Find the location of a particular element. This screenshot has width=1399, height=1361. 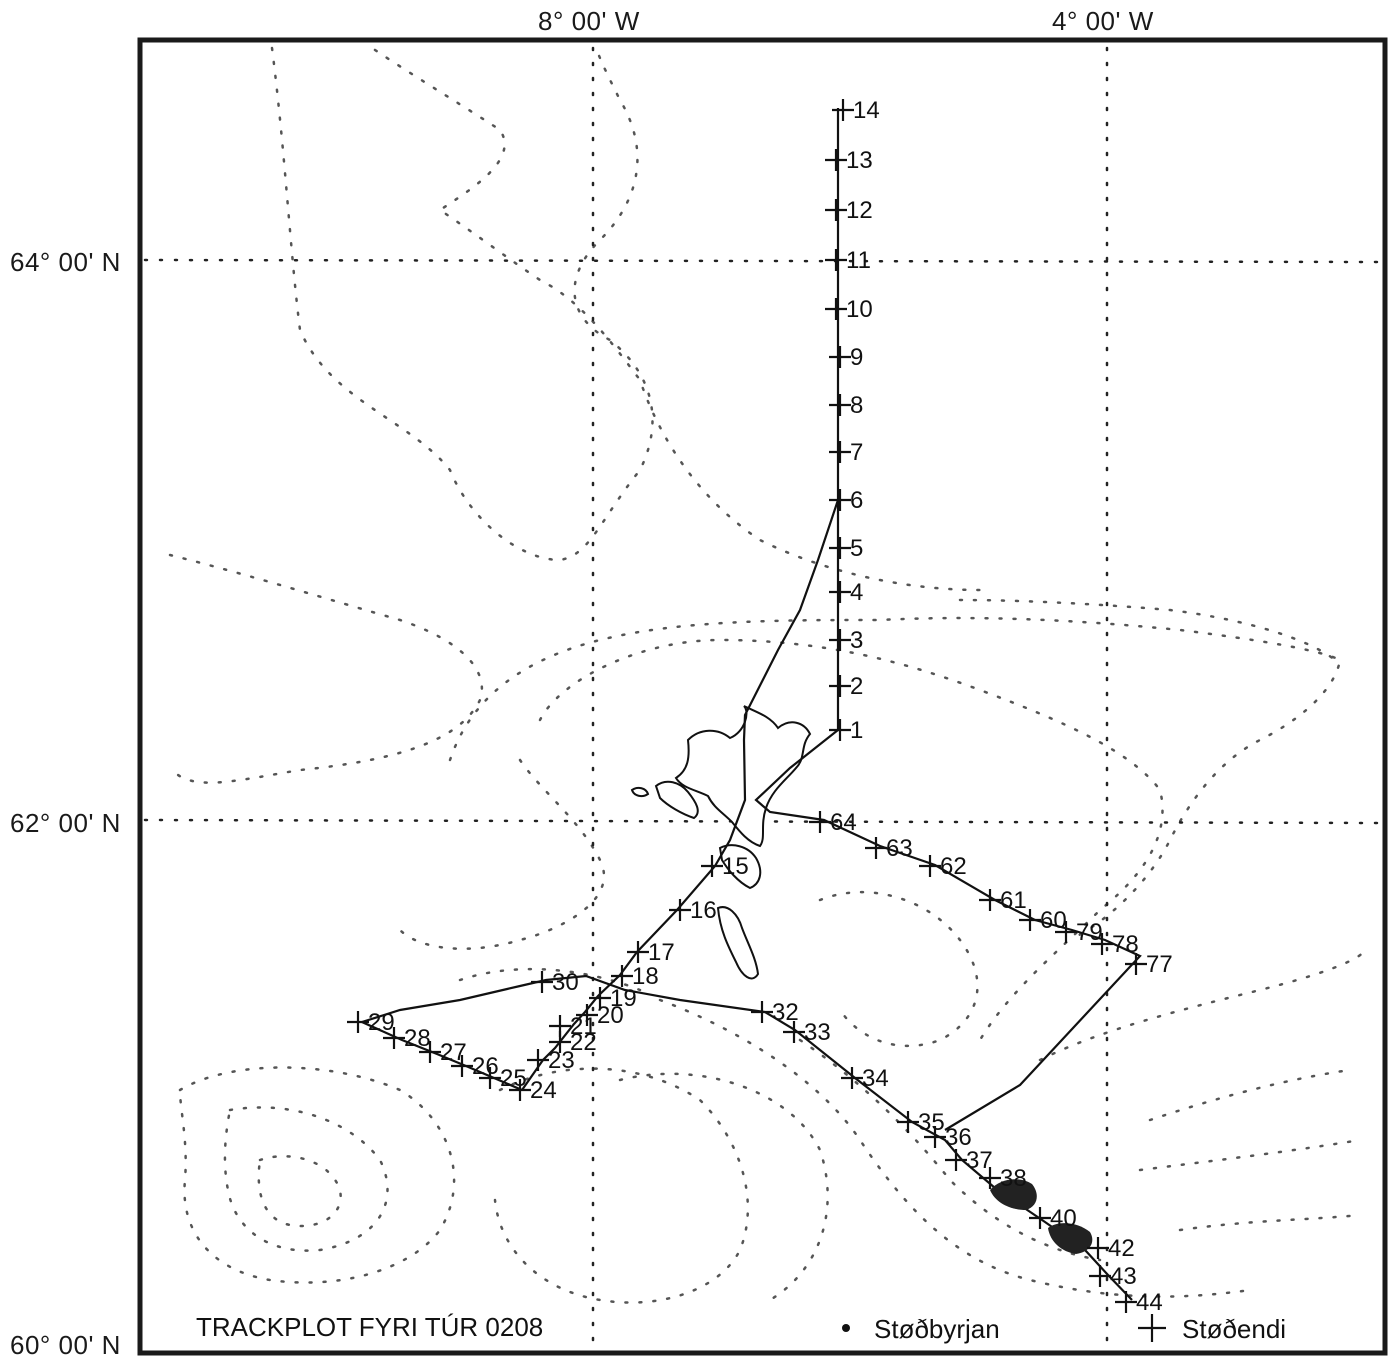

station-label: 29 is located at coordinates (381, 1022).